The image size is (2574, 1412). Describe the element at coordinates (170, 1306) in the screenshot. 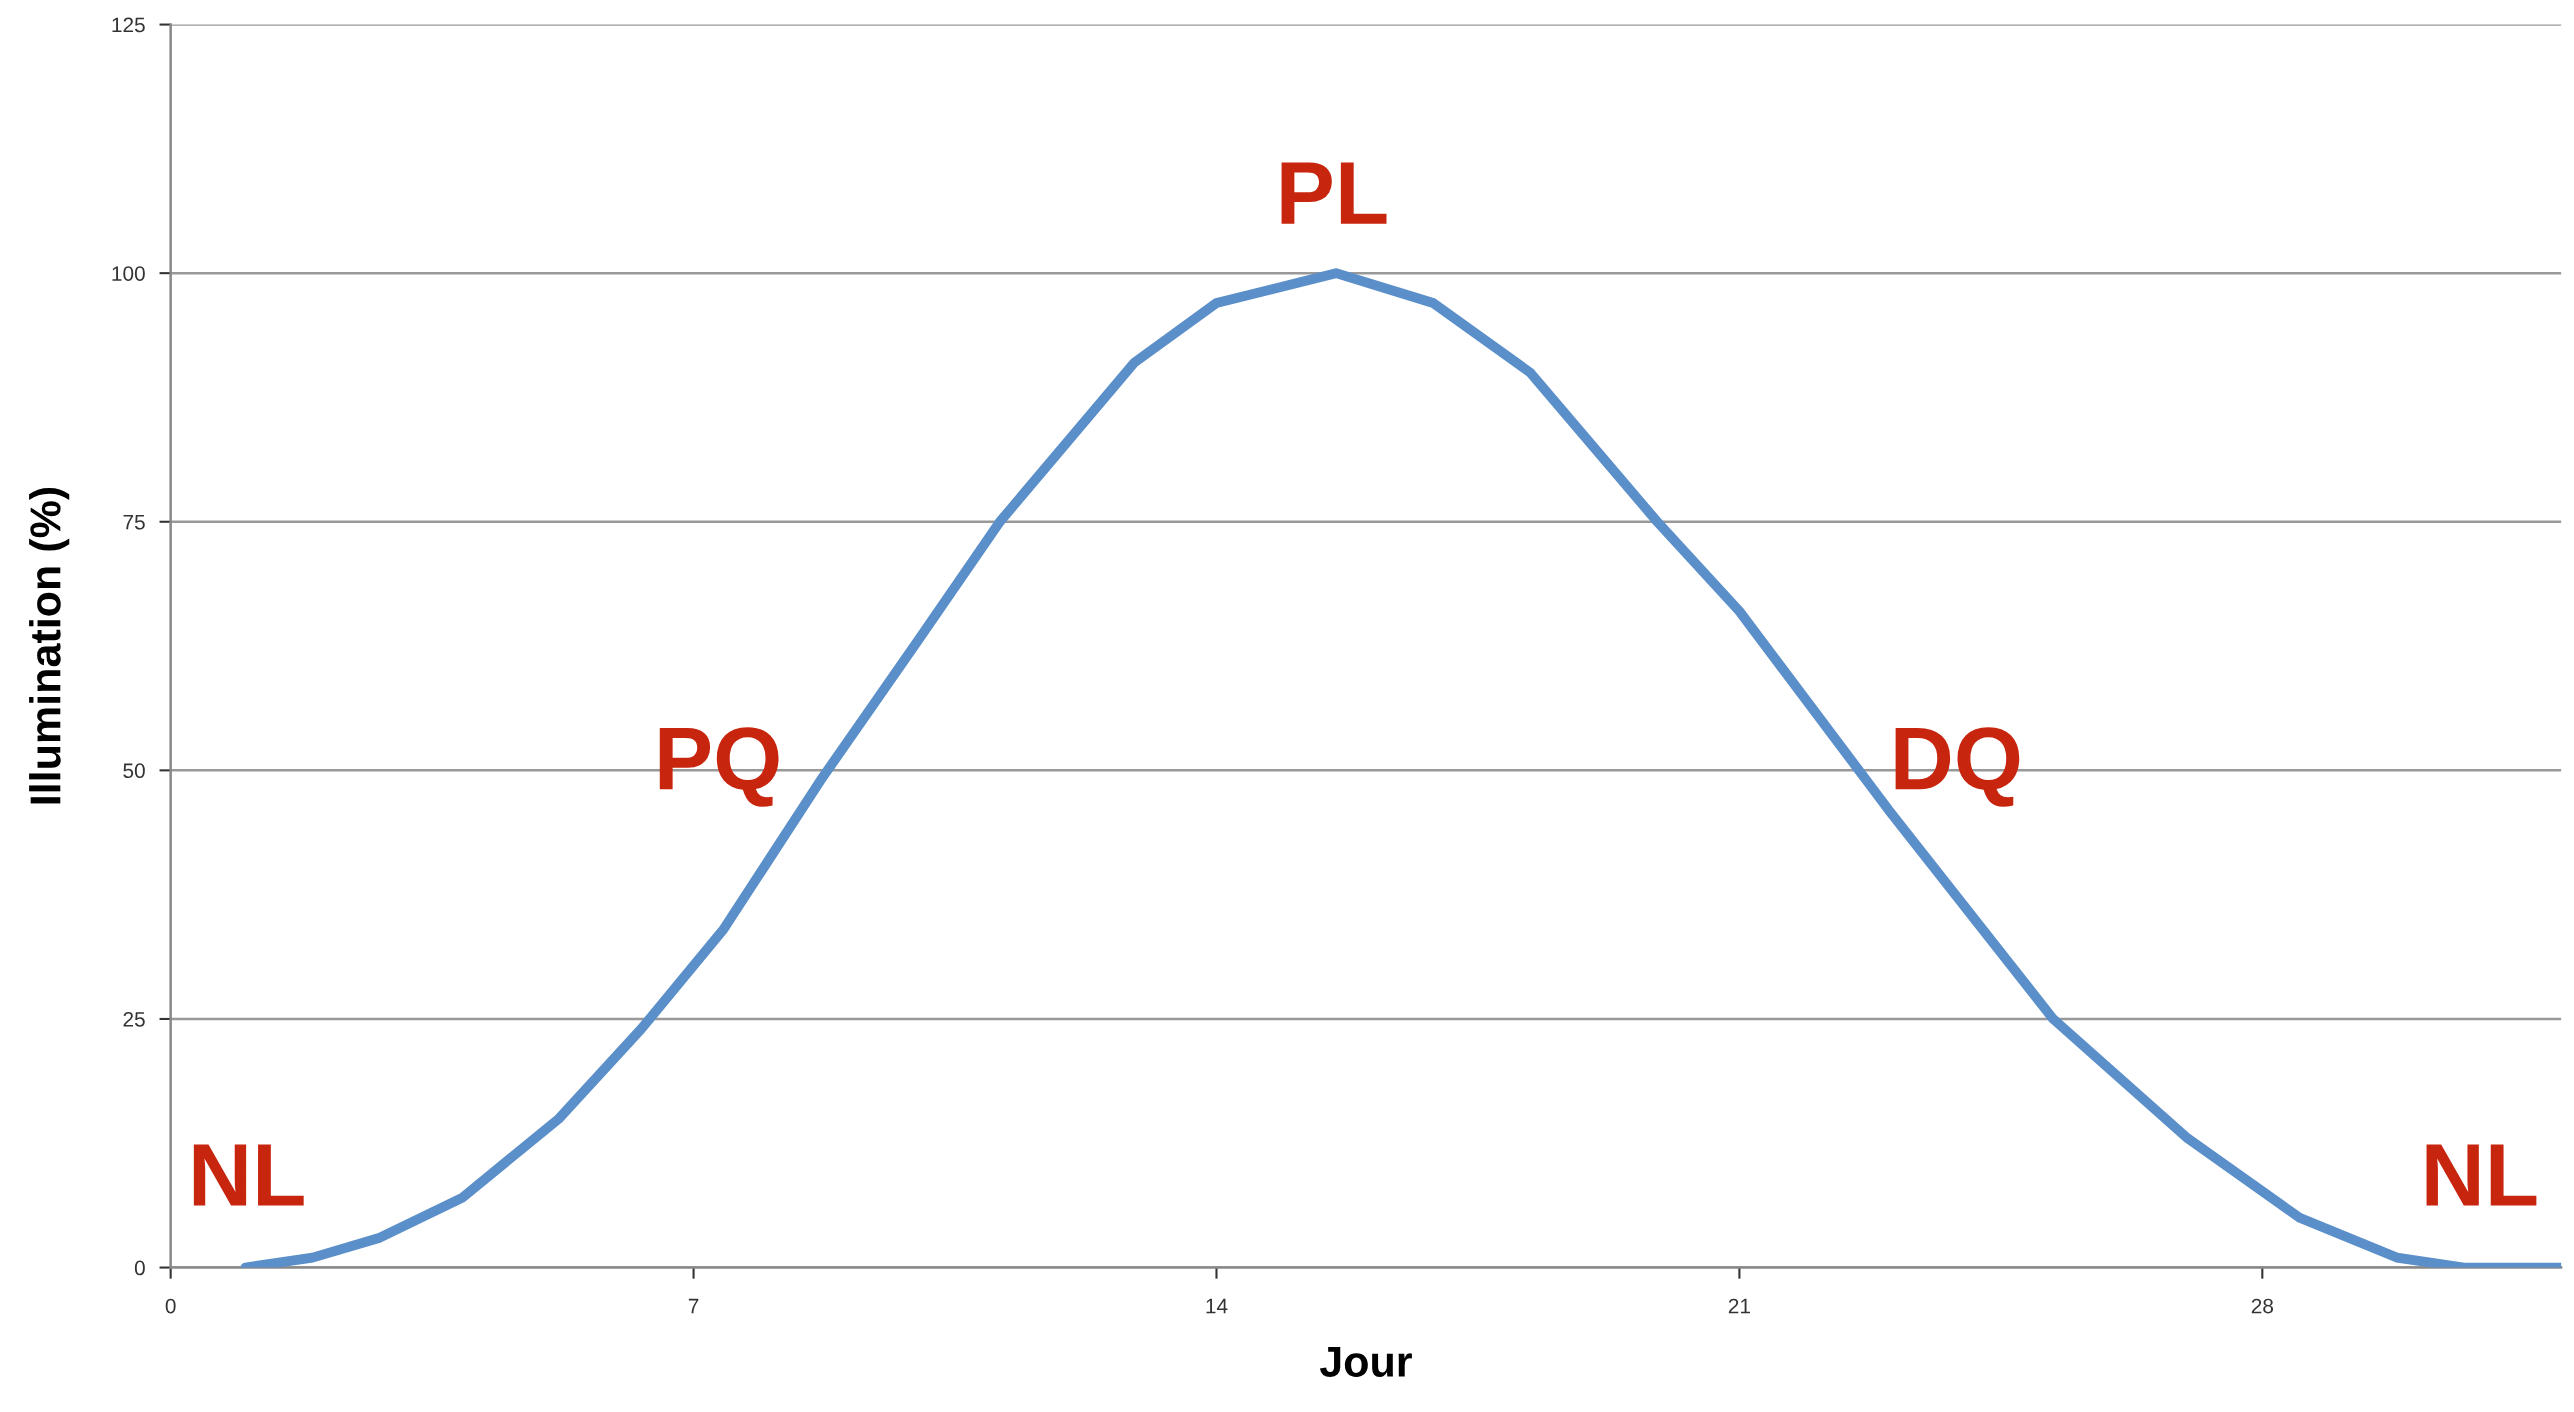

I see `x-tick-label: 0` at that location.